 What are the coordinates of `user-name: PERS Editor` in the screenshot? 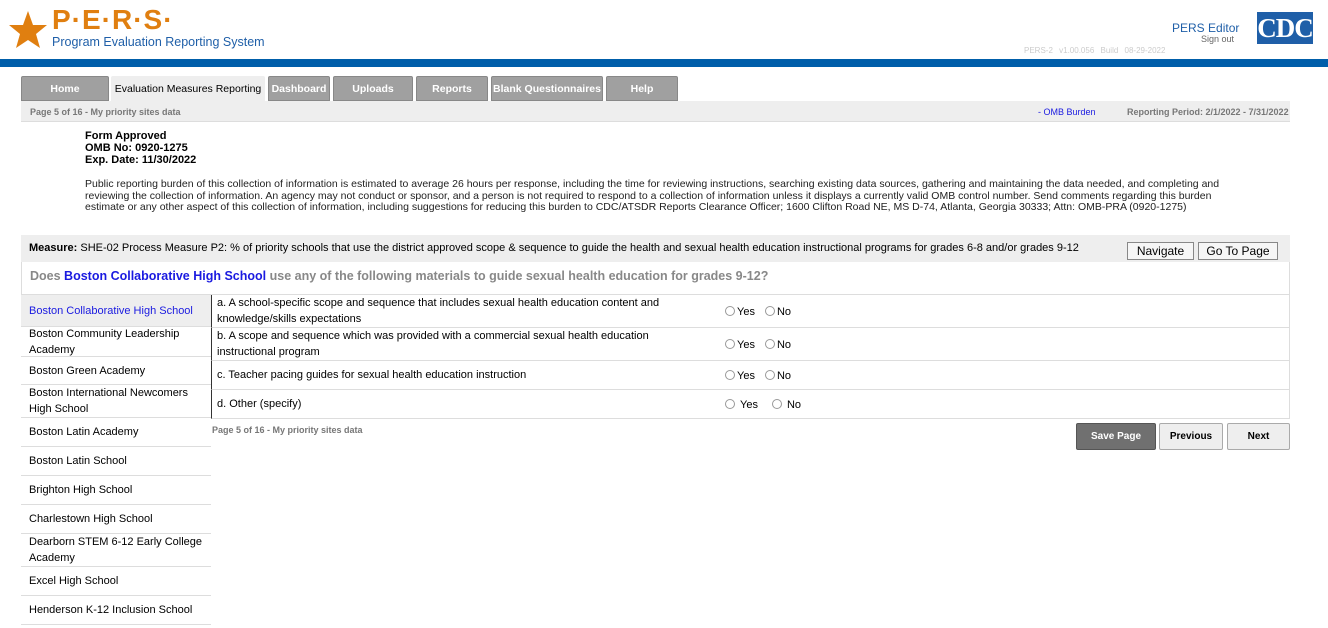 It's located at (1206, 28).